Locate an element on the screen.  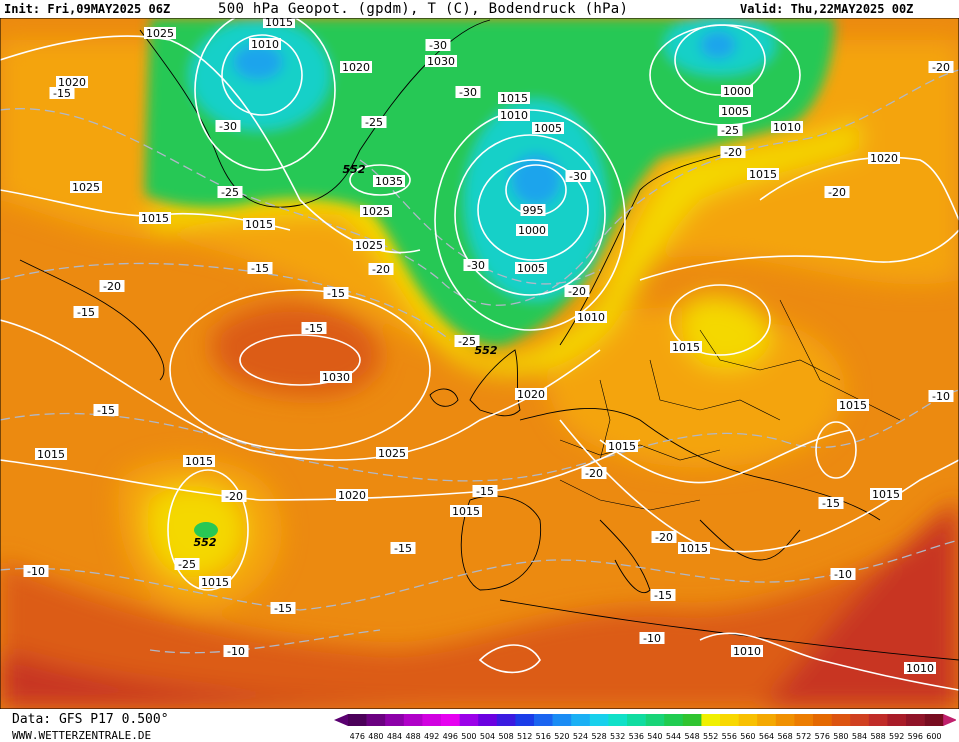
colorbar-tick-label: 600 is located at coordinates (933, 736).